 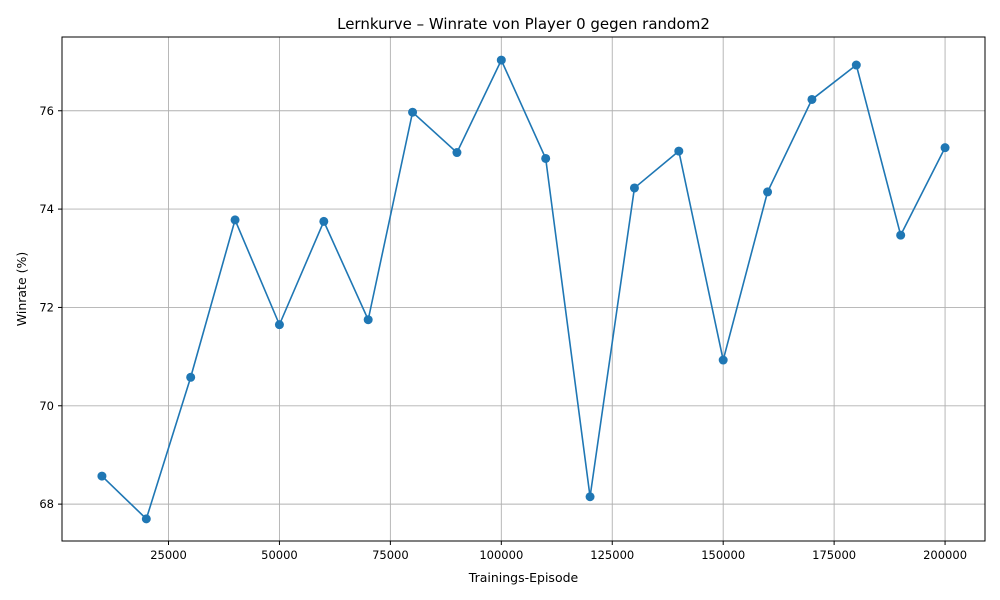 I want to click on x-tick-label: 50000, so click(x=279, y=555).